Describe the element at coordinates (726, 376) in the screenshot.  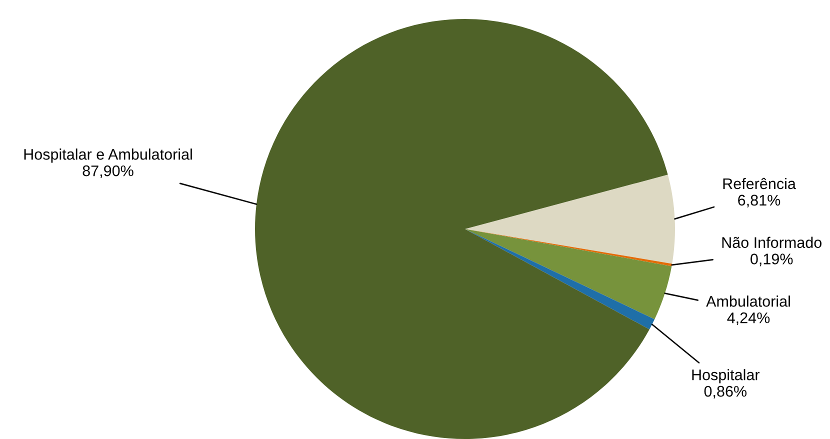
I see `slice-label: Hospitalar` at that location.